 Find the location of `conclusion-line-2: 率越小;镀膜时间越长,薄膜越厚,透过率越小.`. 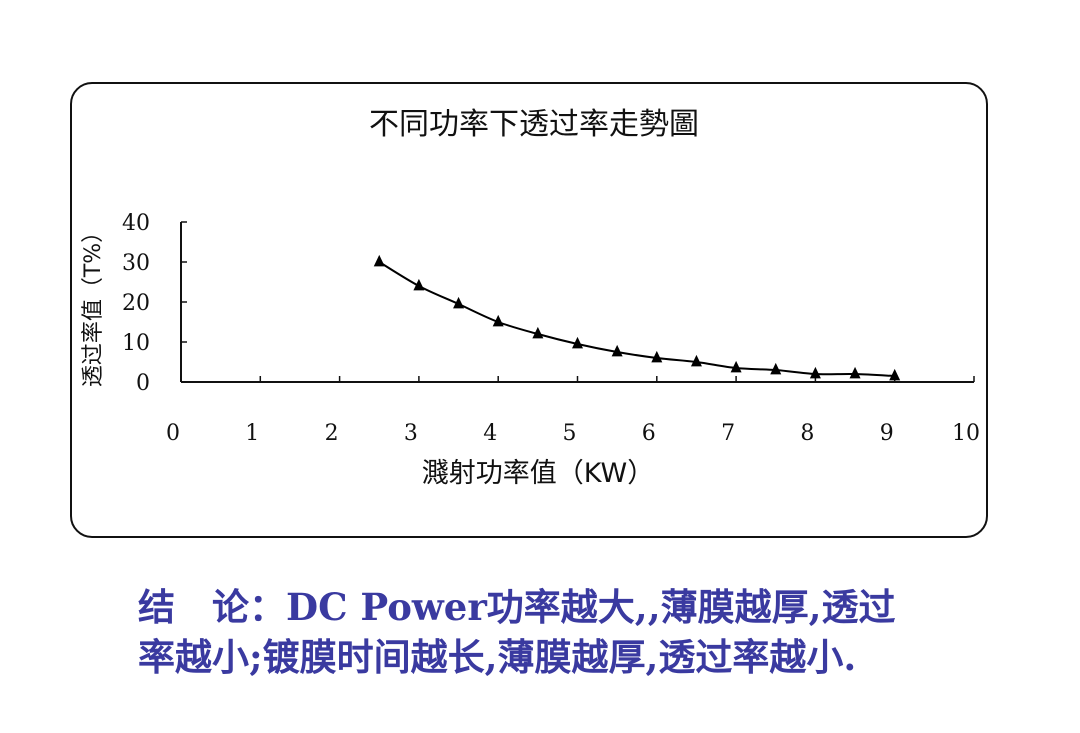

conclusion-line-2: 率越小;镀膜时间越长,薄膜越厚,透过率越小. is located at coordinates (497, 657).